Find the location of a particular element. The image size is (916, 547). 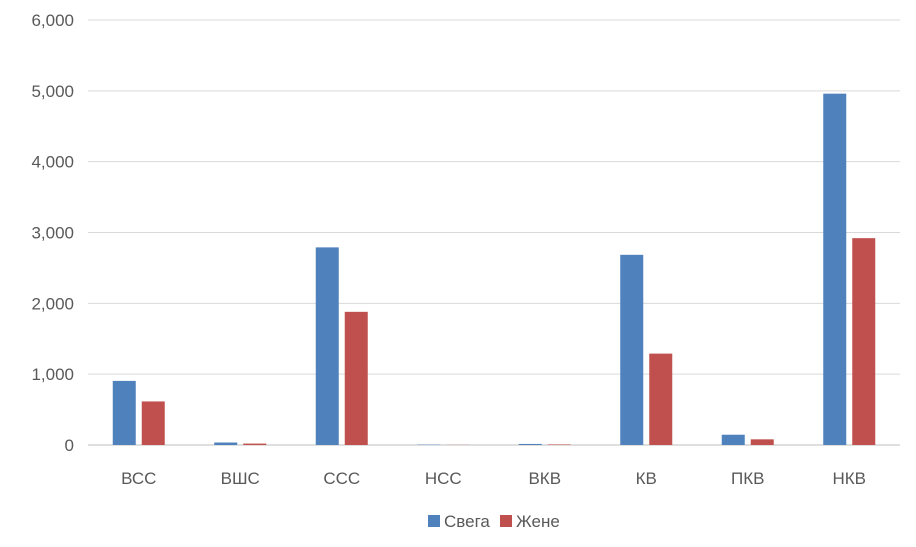

bar-Свега-ВШС is located at coordinates (225, 444).